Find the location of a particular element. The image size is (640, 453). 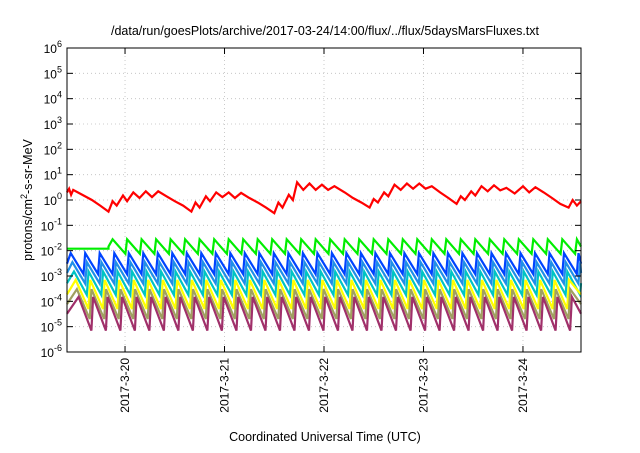

y-tick-exponent: -2 is located at coordinates (58, 247).